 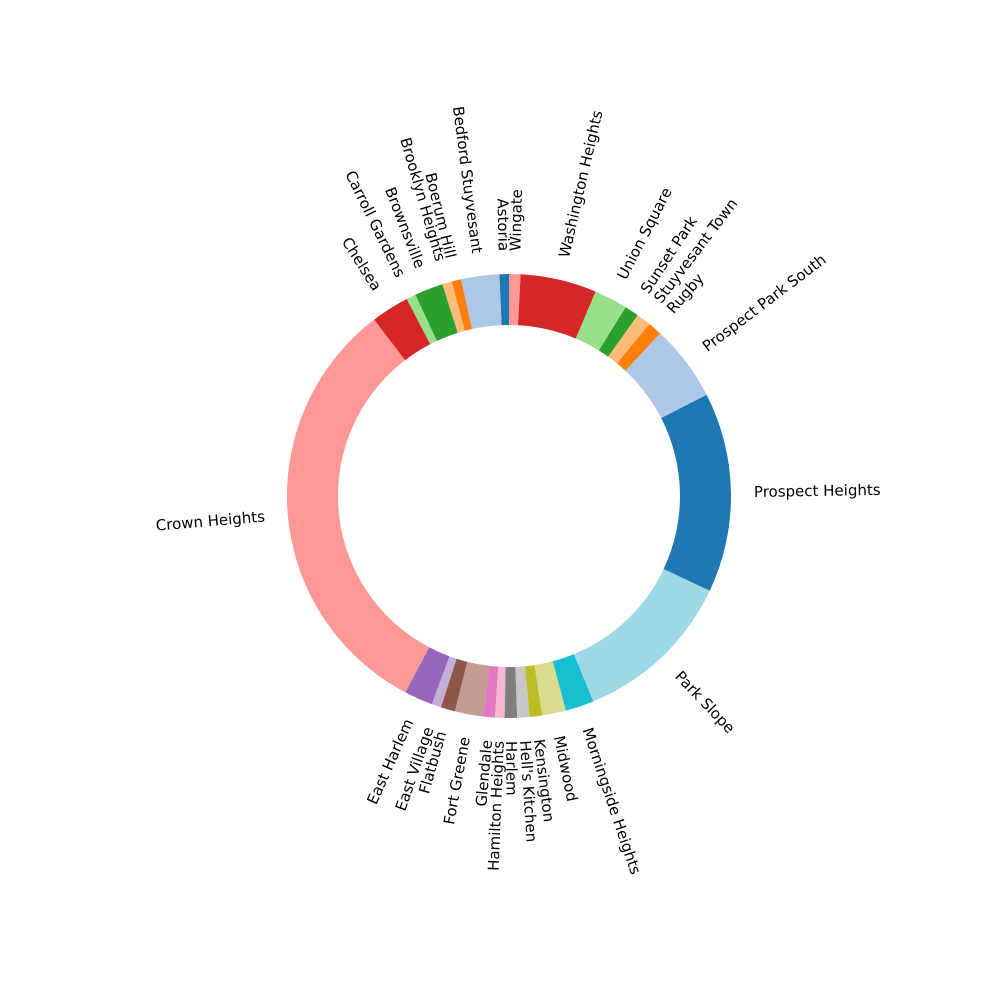 What do you see at coordinates (503, 224) in the screenshot?
I see `slice-label: Astoria` at bounding box center [503, 224].